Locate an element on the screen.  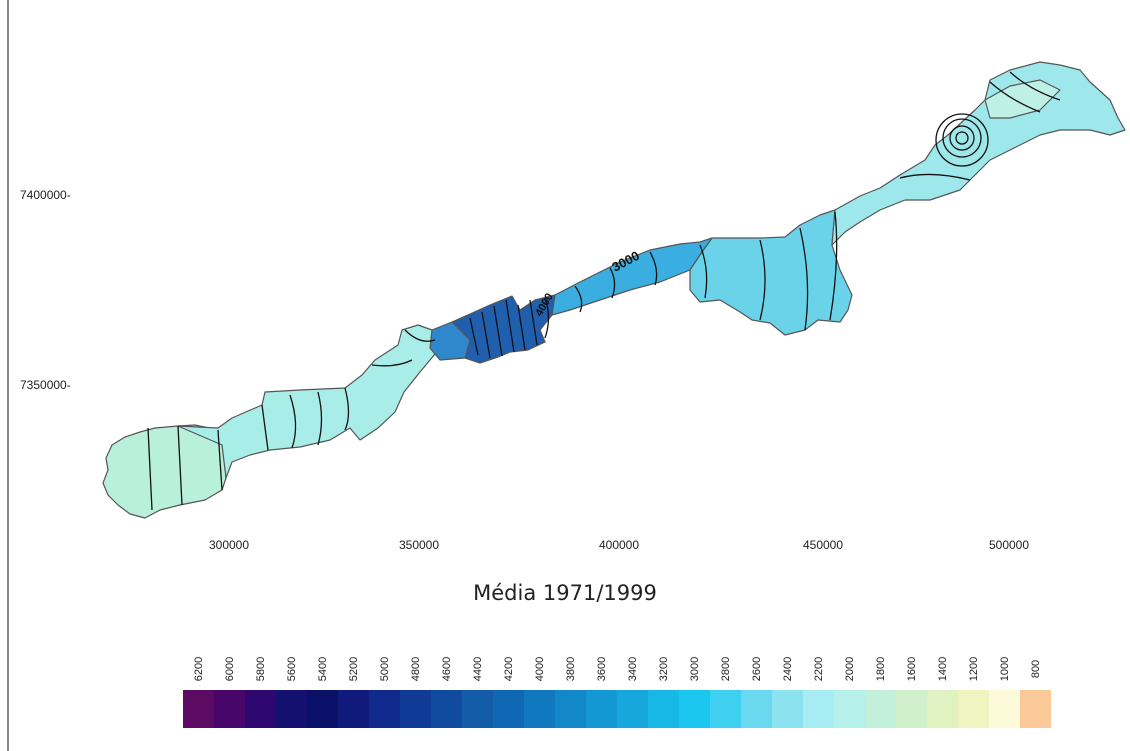
legend-label: 1200 is located at coordinates (973, 669).